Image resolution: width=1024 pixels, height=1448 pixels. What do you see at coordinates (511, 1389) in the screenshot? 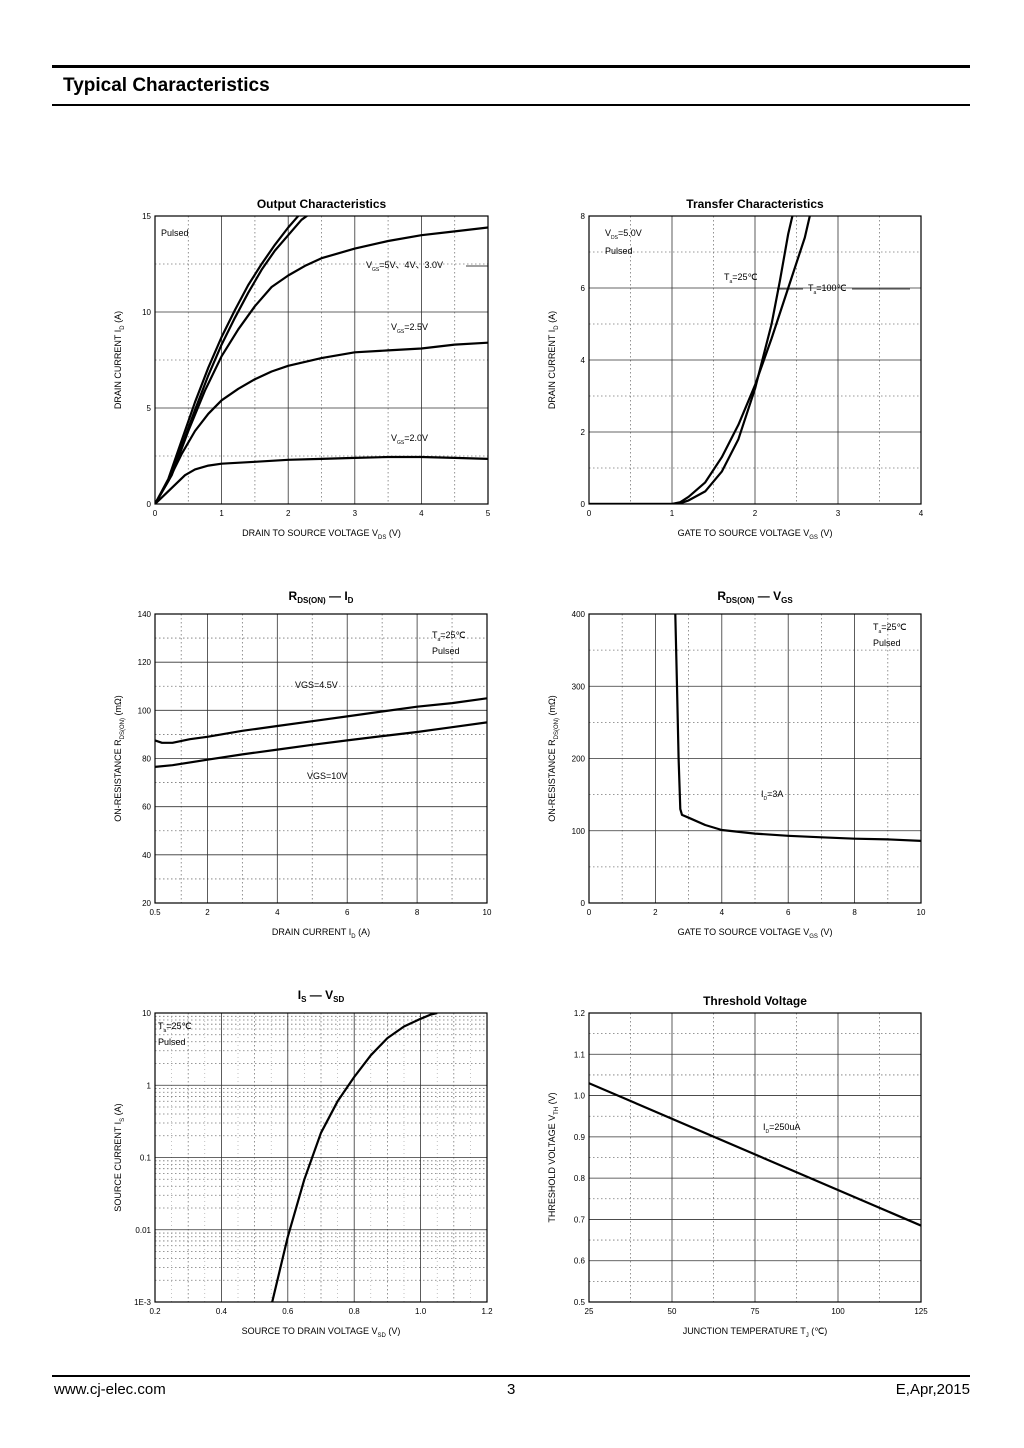
I see `footer-page-number: 3` at bounding box center [511, 1389].